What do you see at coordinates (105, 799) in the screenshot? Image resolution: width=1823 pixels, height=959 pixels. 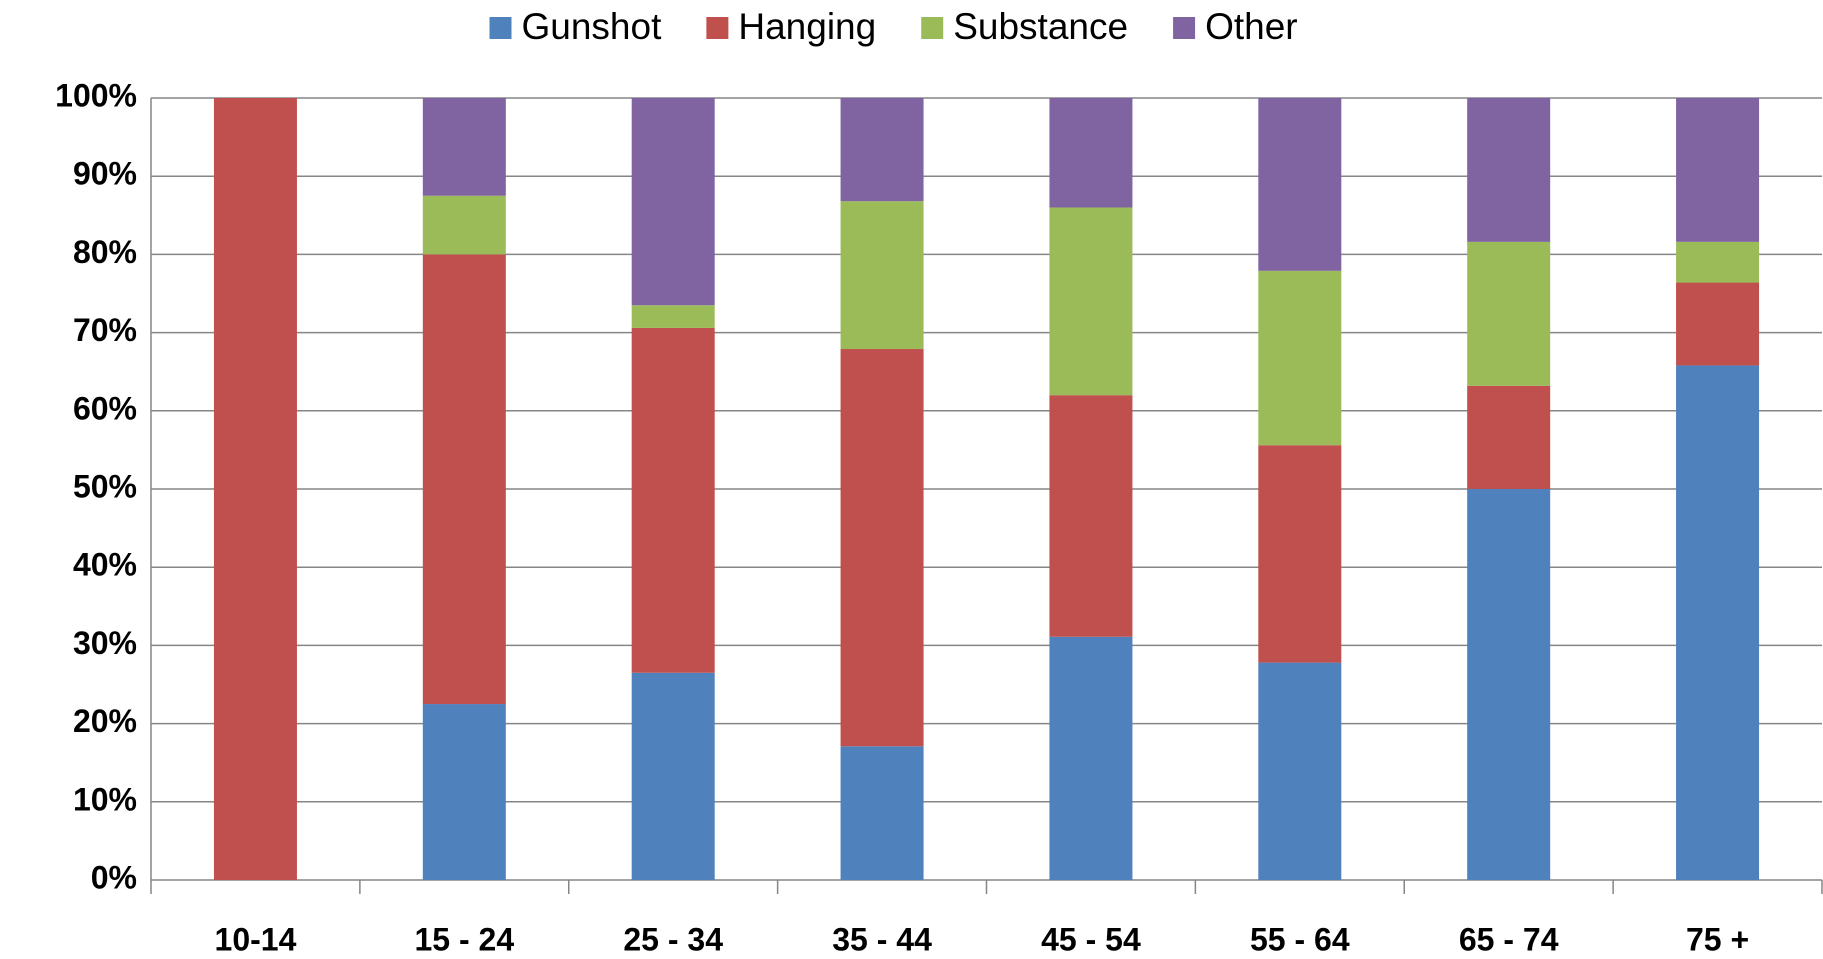 I see `y-tick-label: 10%` at bounding box center [105, 799].